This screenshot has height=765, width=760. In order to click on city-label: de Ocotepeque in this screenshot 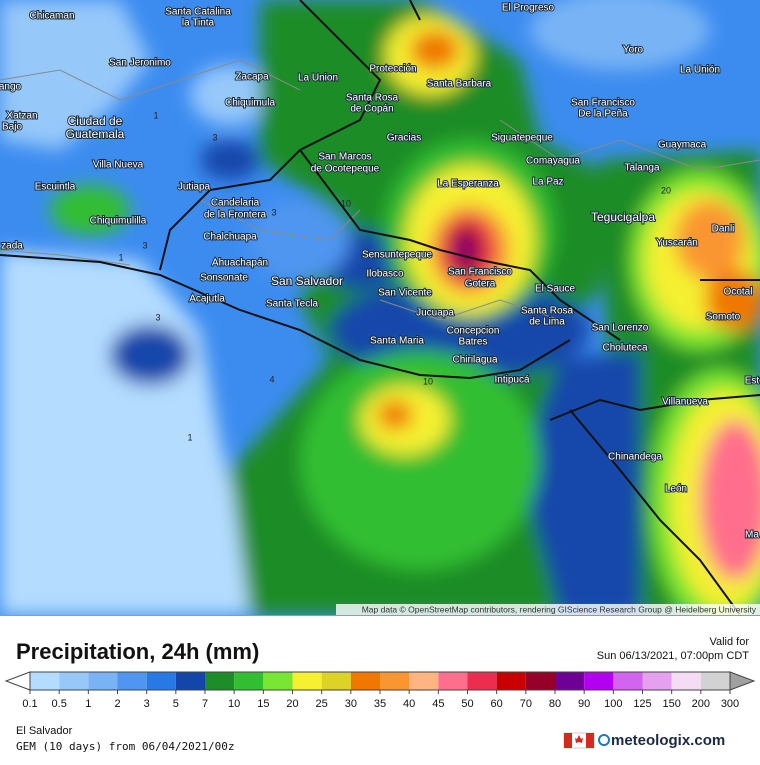, I will do `click(345, 169)`.